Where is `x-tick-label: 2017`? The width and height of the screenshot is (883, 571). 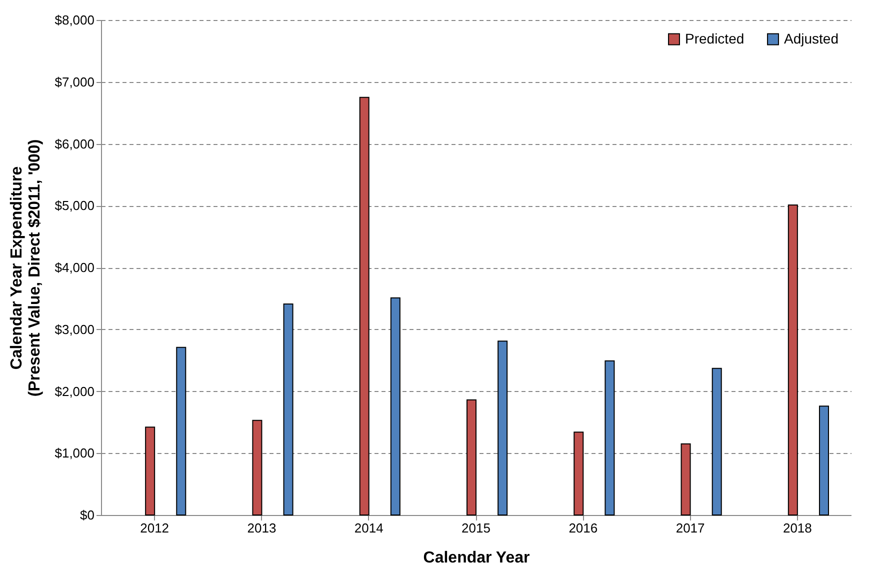
x-tick-label: 2017 is located at coordinates (690, 528).